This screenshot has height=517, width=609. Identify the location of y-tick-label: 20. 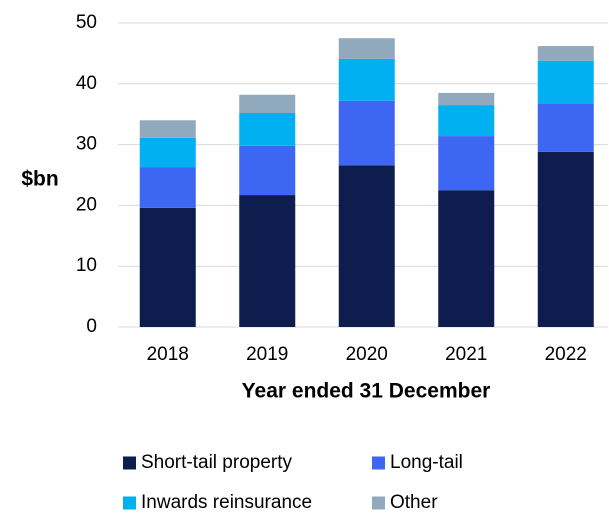
(86, 204).